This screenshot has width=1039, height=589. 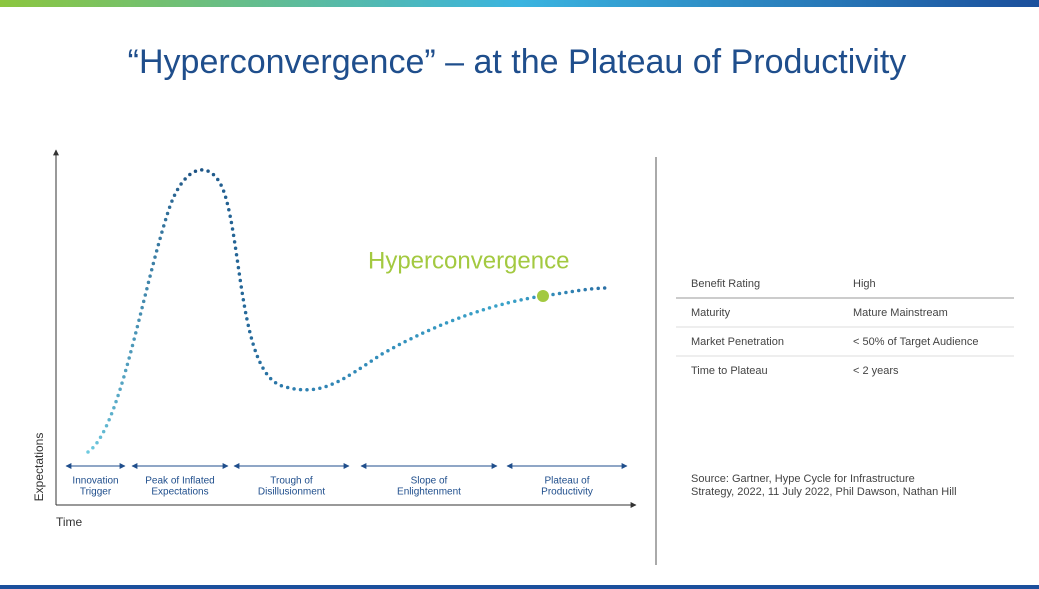 What do you see at coordinates (95, 481) in the screenshot?
I see `phase-label: Innovation` at bounding box center [95, 481].